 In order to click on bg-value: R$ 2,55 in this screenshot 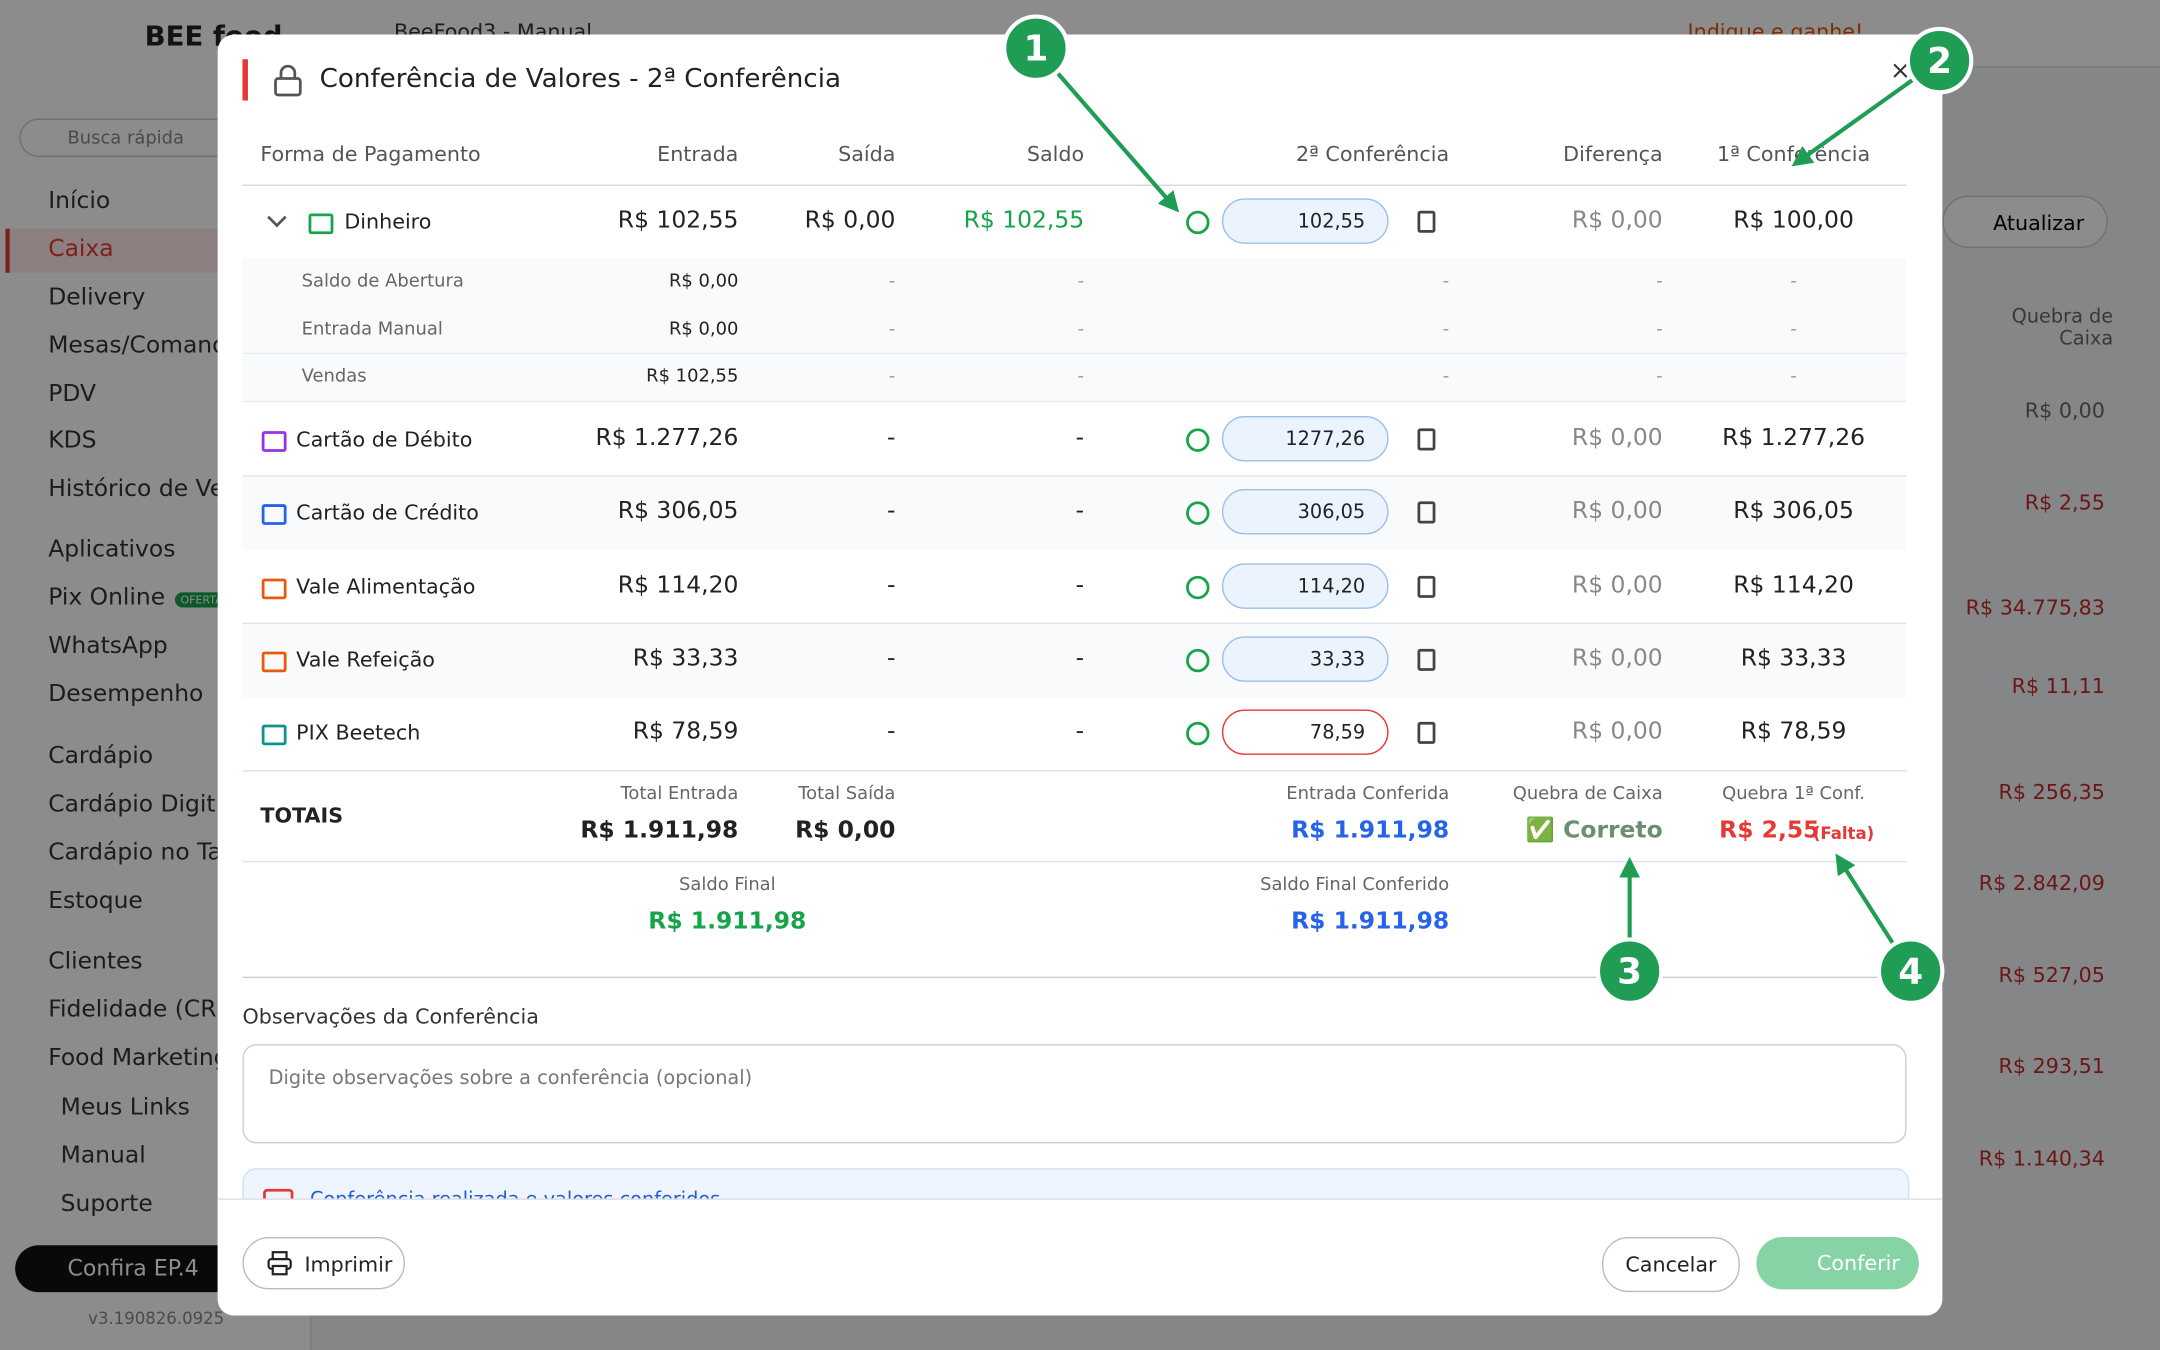, I will do `click(2064, 503)`.